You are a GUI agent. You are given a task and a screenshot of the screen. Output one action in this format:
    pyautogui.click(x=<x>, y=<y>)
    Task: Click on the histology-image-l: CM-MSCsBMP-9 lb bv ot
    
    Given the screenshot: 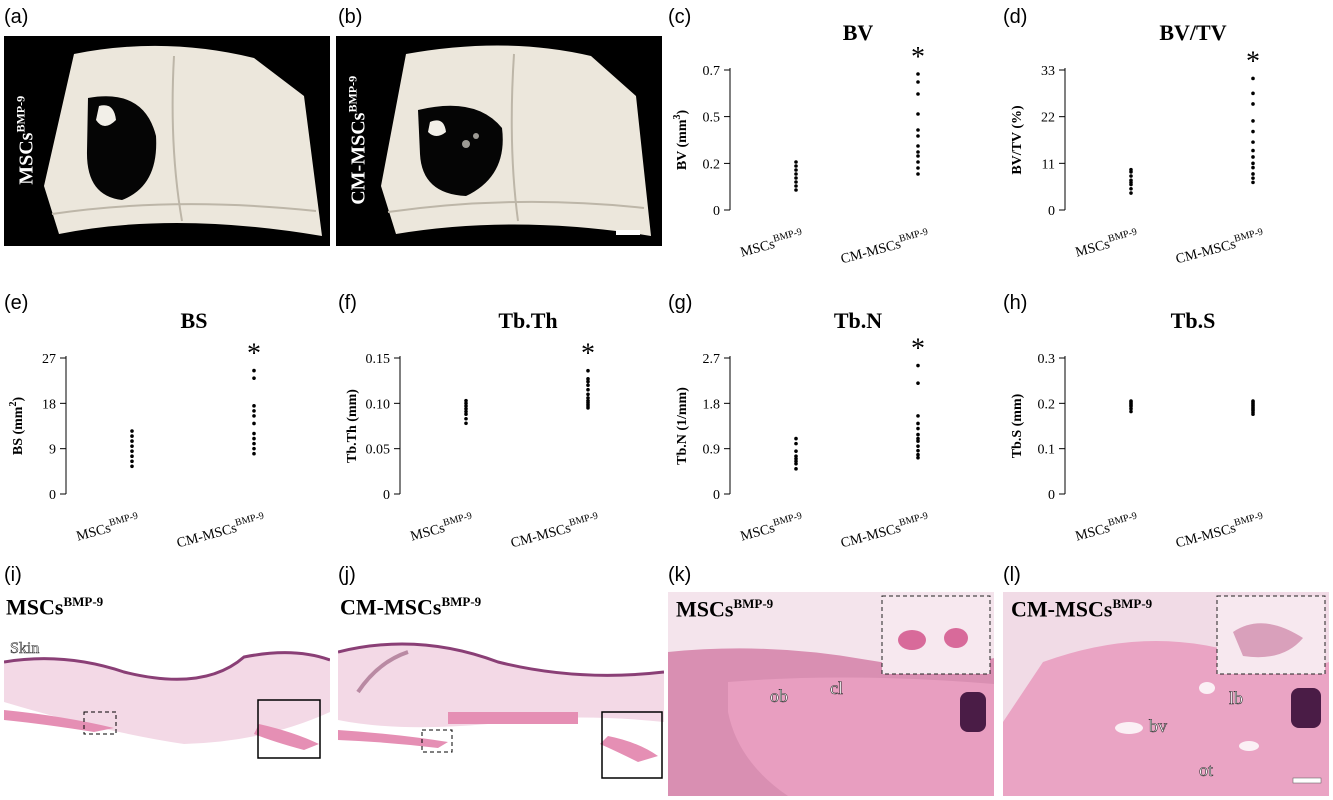 What is the action you would take?
    pyautogui.click(x=1166, y=694)
    